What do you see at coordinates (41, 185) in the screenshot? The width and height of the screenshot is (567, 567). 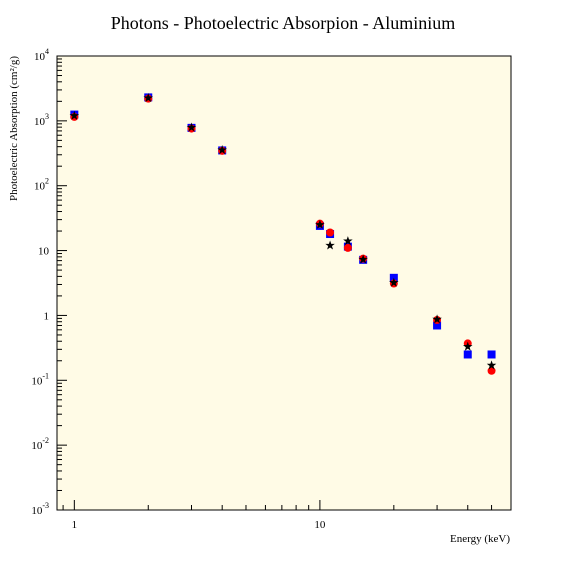 I see `y-tick-label: 10²` at bounding box center [41, 185].